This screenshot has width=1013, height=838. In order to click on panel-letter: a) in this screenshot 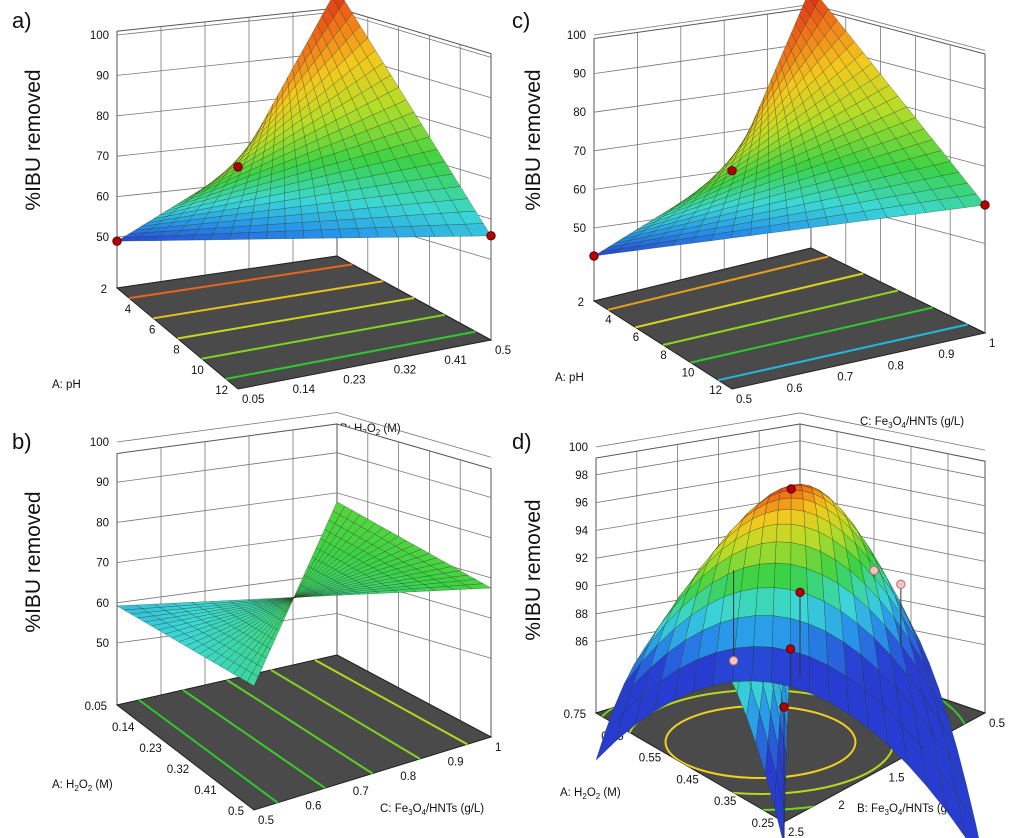, I will do `click(22, 20)`.